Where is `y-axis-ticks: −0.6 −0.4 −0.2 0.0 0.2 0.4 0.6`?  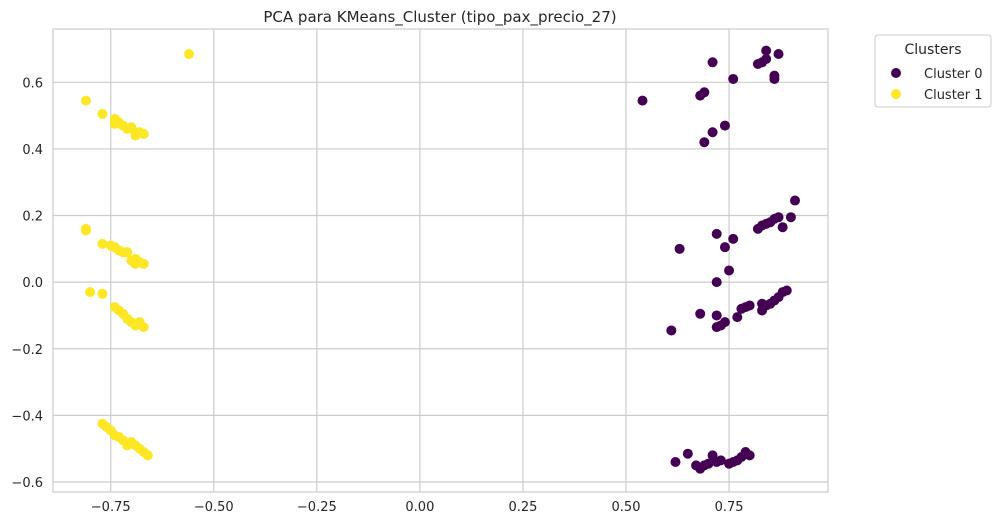 y-axis-ticks: −0.6 −0.4 −0.2 0.0 0.2 0.4 0.6 is located at coordinates (27, 283).